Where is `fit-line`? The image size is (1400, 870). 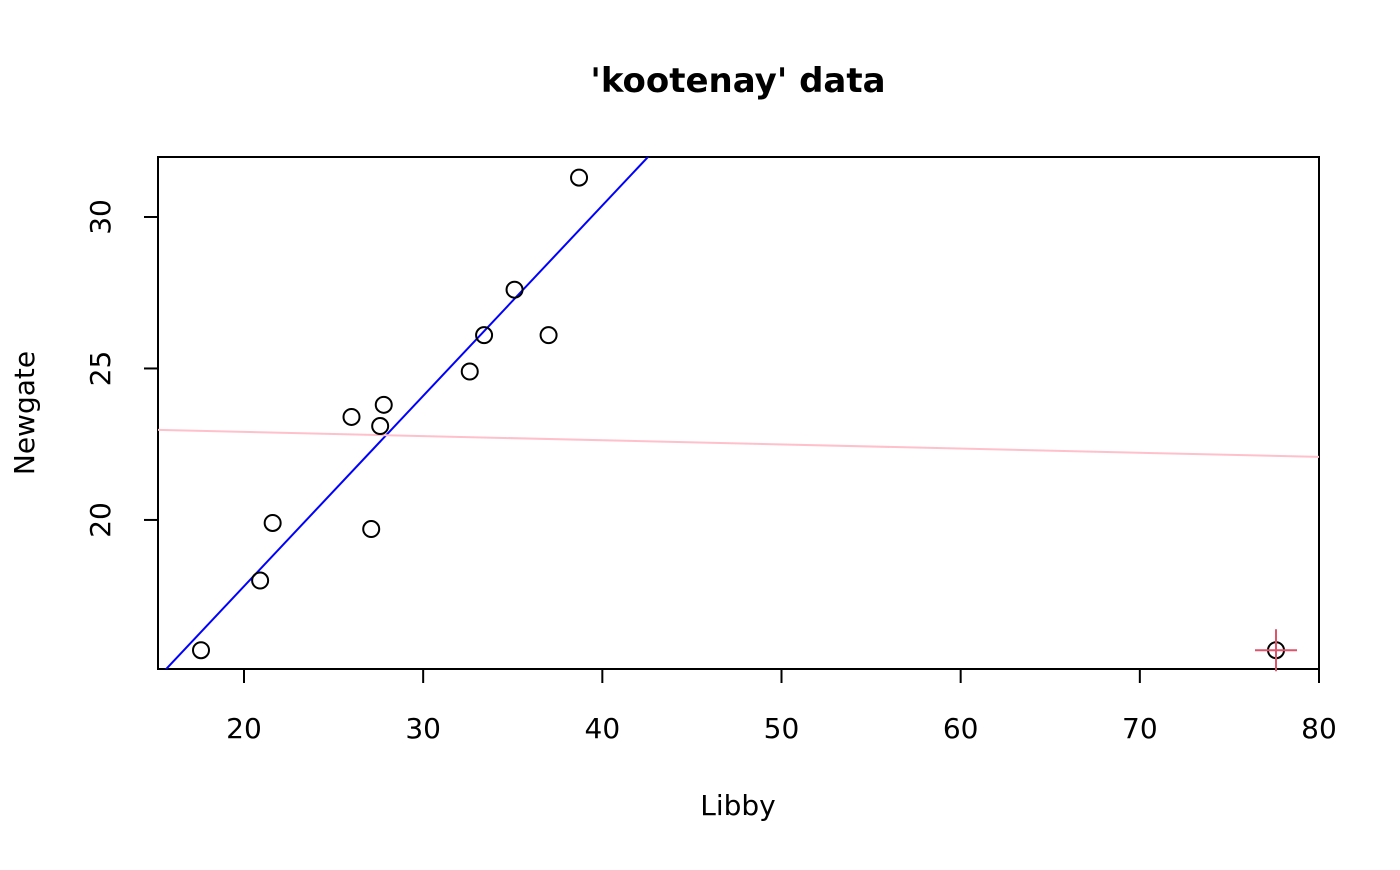 fit-line is located at coordinates (738, 443).